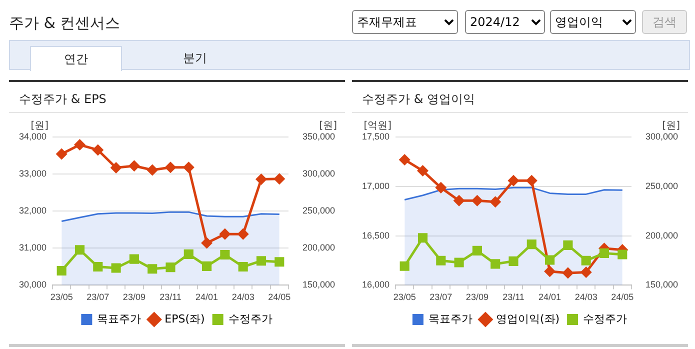 The image size is (695, 349). I want to click on text: 주재무제표, so click(405, 22).